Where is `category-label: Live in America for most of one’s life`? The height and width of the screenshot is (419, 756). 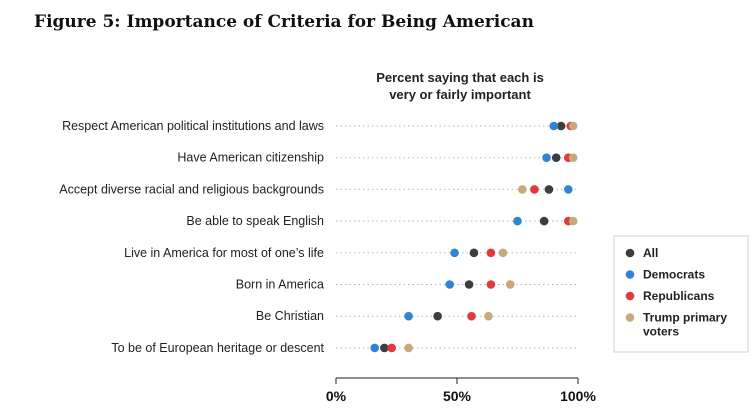 category-label: Live in America for most of one’s life is located at coordinates (224, 253).